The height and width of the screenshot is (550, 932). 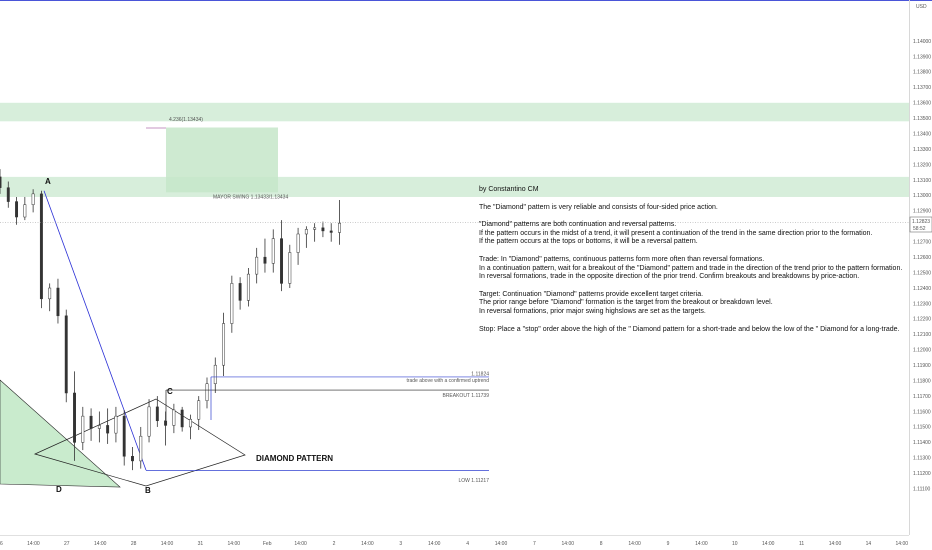 I want to click on current-price-badge, so click(x=920, y=224).